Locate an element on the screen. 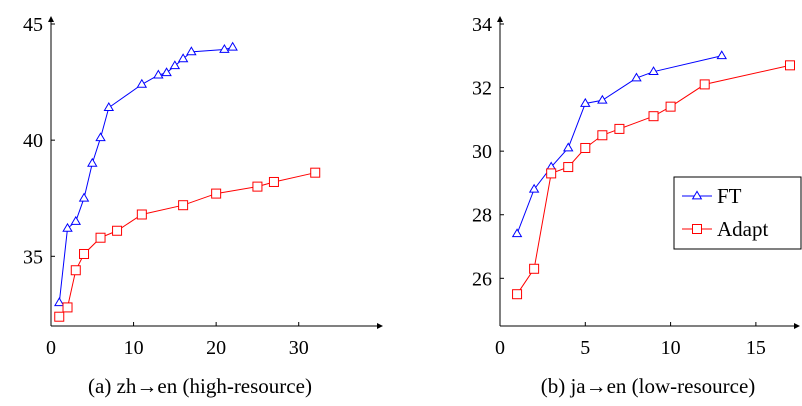 Image resolution: width=802 pixels, height=406 pixels. legend: FT Adapt is located at coordinates (737, 213).